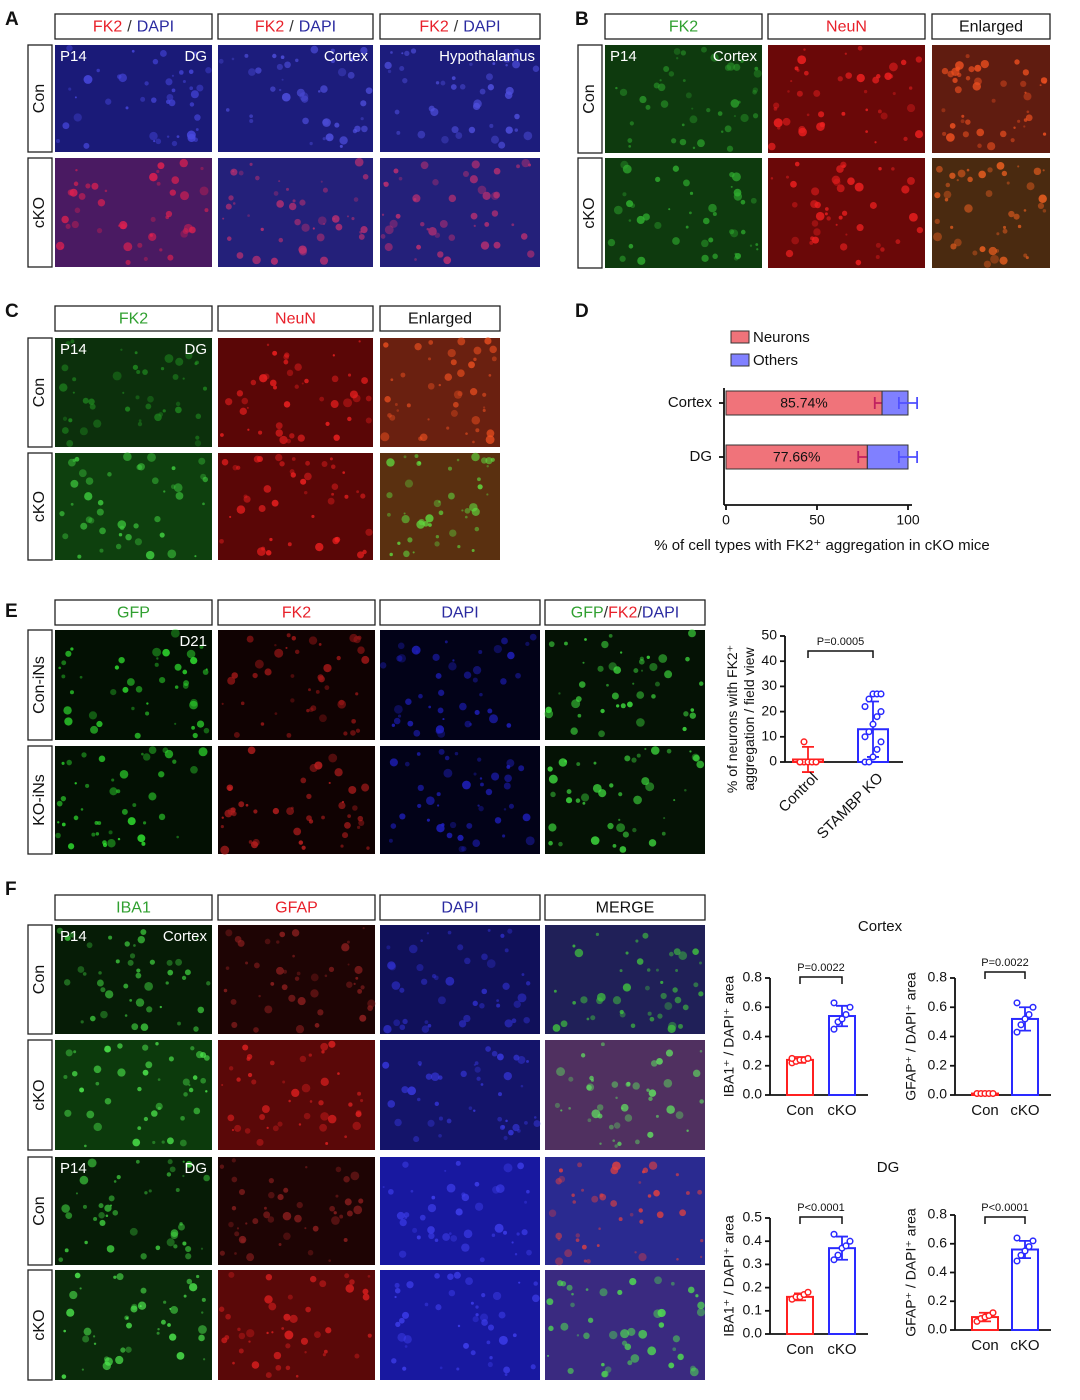 This screenshot has height=1400, width=1080. What do you see at coordinates (433, 27) in the screenshot?
I see `header-part: FK2` at bounding box center [433, 27].